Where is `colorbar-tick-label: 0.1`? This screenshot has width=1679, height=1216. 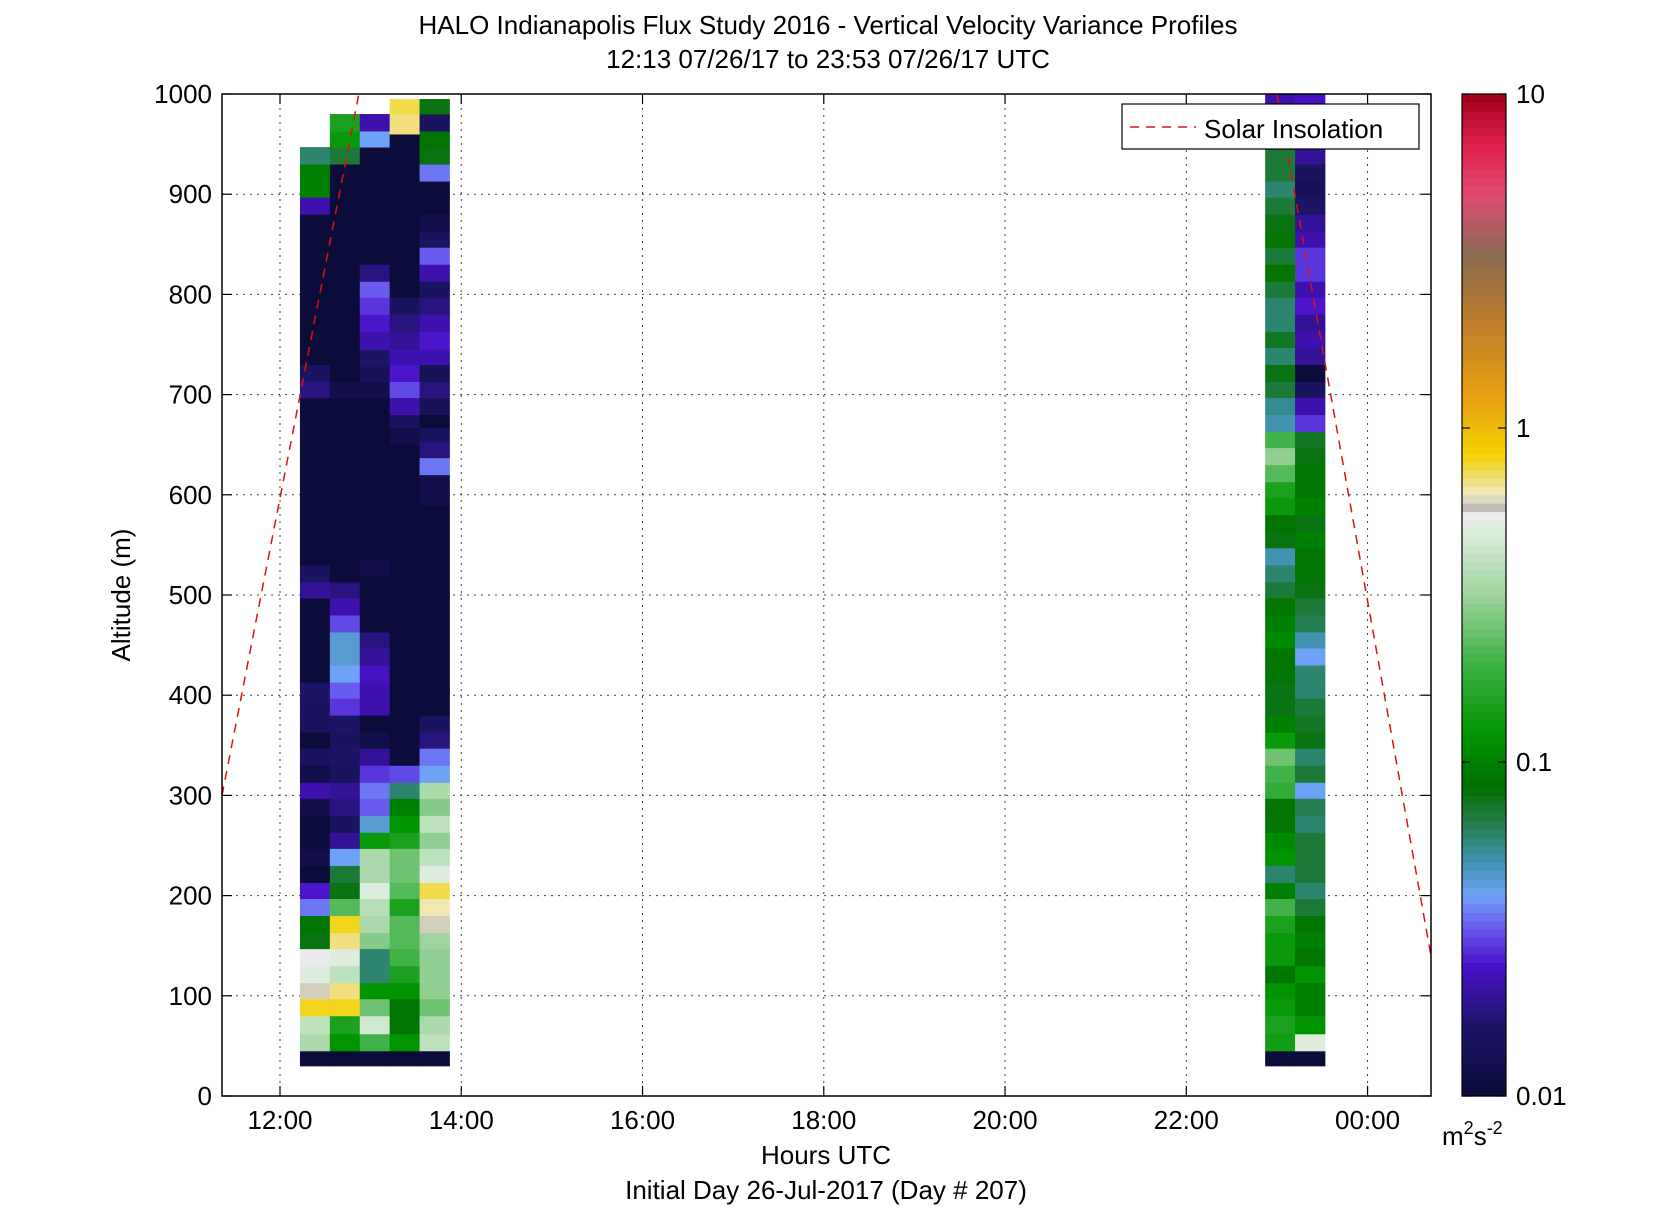
colorbar-tick-label: 0.1 is located at coordinates (1534, 762).